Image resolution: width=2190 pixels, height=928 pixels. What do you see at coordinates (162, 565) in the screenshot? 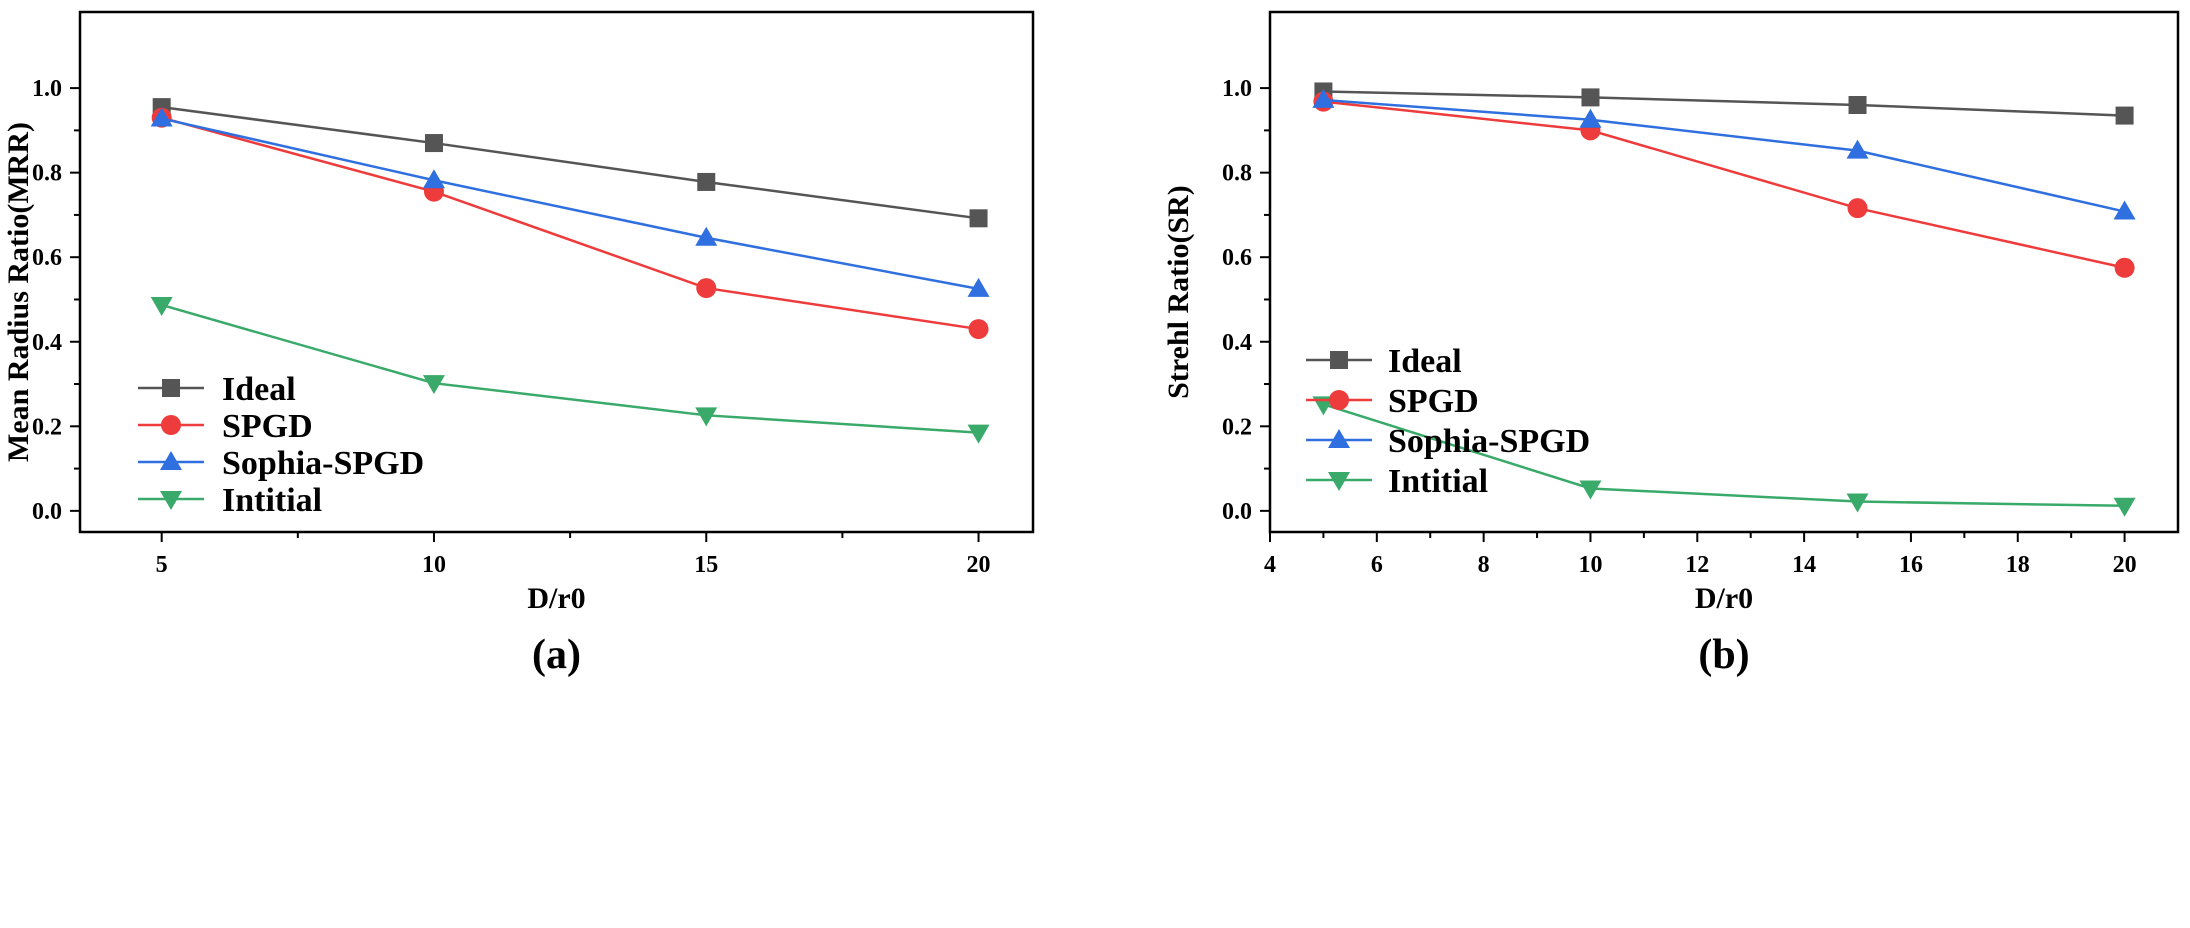
I see `x-tick-label: 5` at bounding box center [162, 565].